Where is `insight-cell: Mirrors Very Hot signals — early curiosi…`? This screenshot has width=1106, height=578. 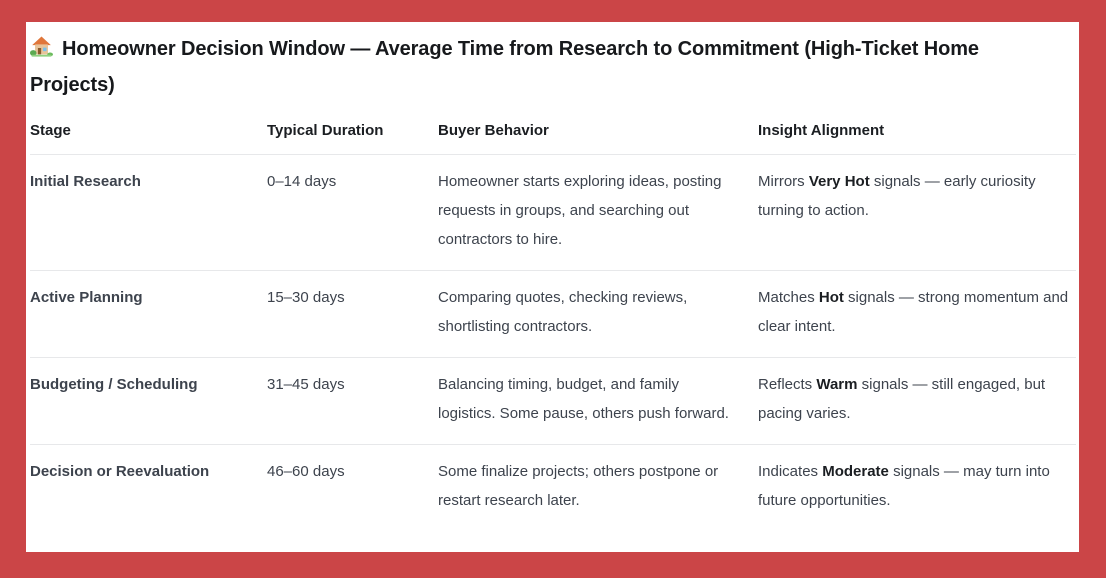 insight-cell: Mirrors Very Hot signals — early curiosi… is located at coordinates (917, 212).